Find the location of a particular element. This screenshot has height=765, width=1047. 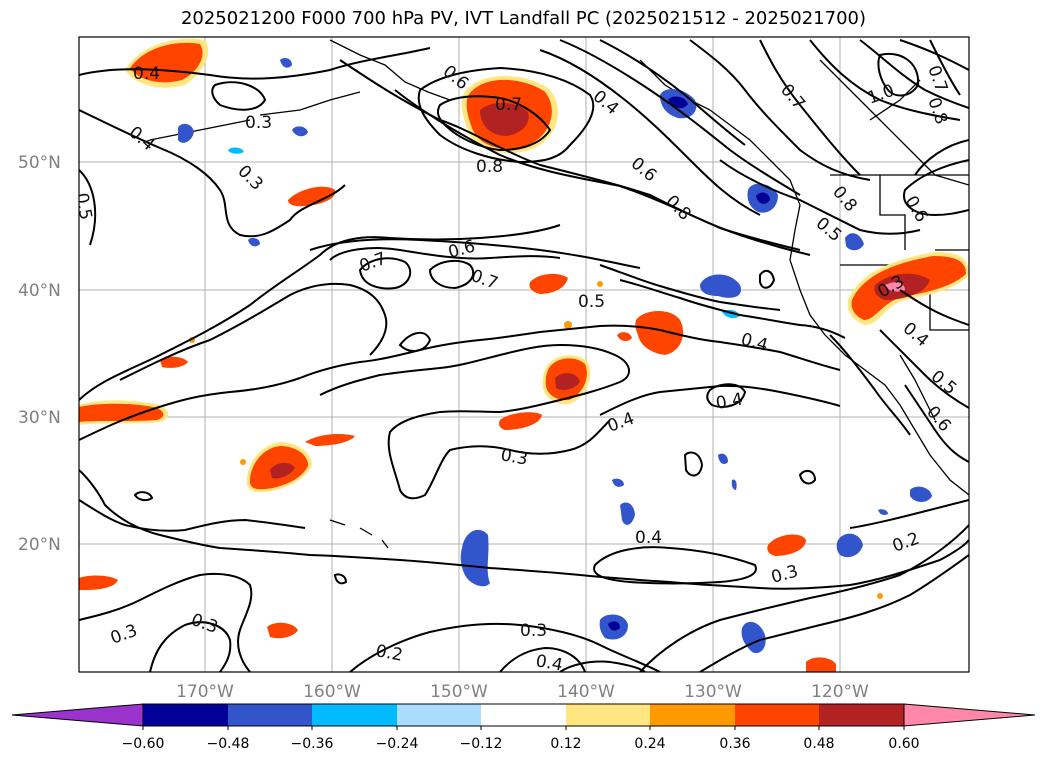

colorbar-outline is located at coordinates (523, 715).